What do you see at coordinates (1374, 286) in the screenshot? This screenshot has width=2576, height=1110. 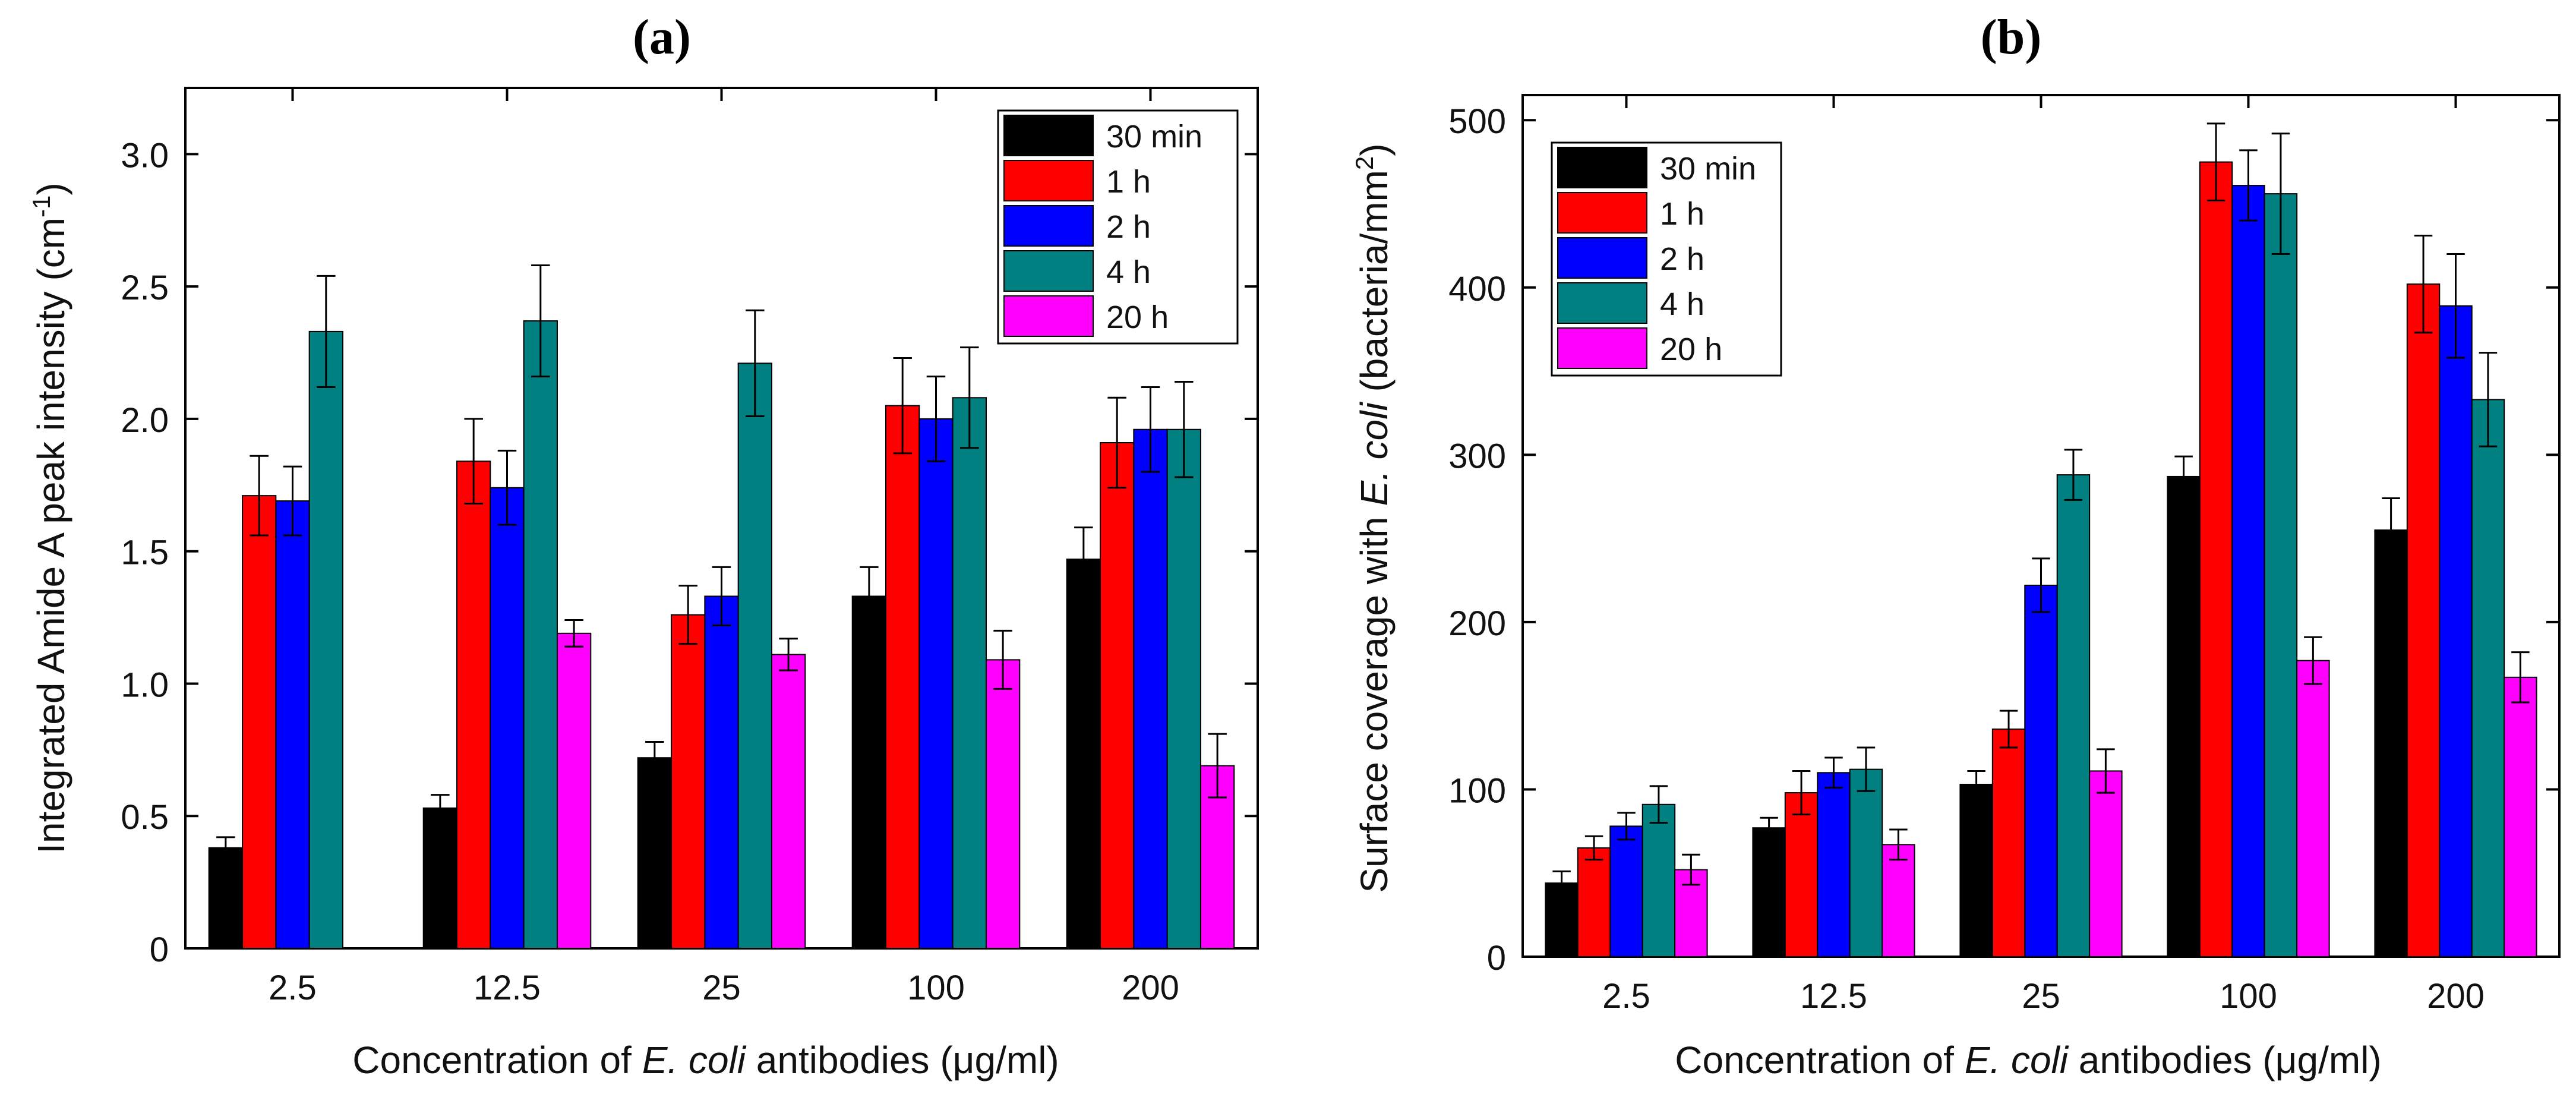 I see `y-axis-label-post: (bacteria/mm` at bounding box center [1374, 286].